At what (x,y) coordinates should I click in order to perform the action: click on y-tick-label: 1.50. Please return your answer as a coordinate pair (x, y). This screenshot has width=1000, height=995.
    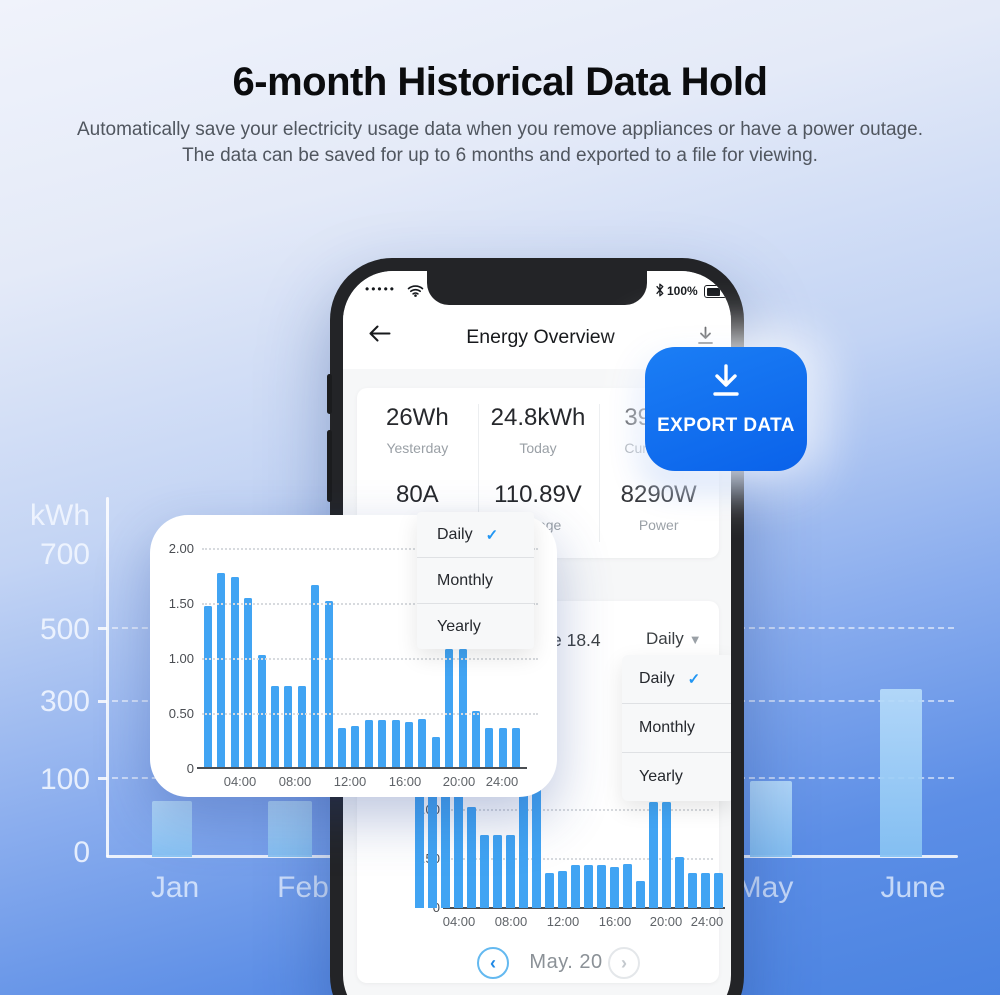
    Looking at the image, I should click on (181, 603).